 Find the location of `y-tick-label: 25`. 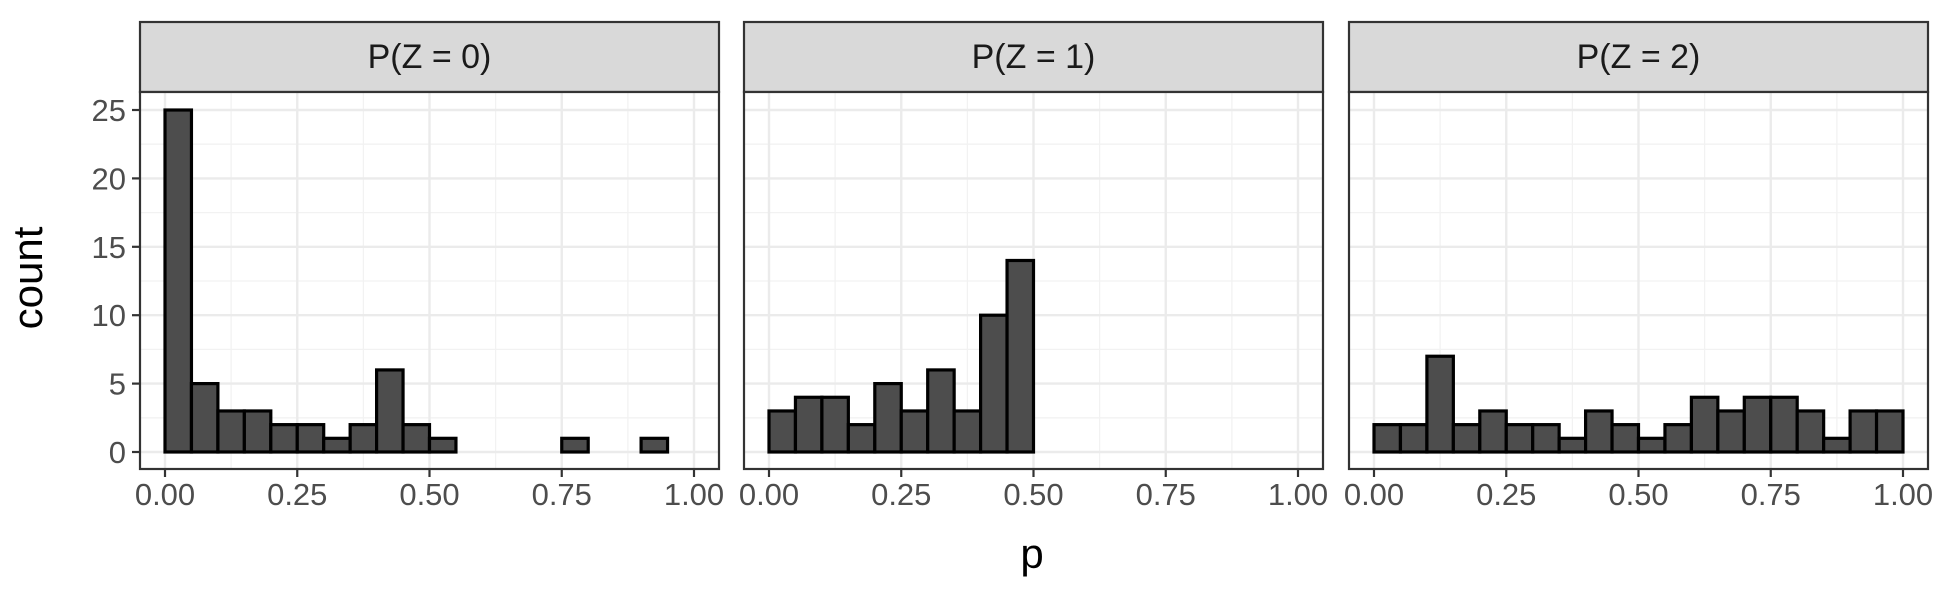

y-tick-label: 25 is located at coordinates (109, 110).